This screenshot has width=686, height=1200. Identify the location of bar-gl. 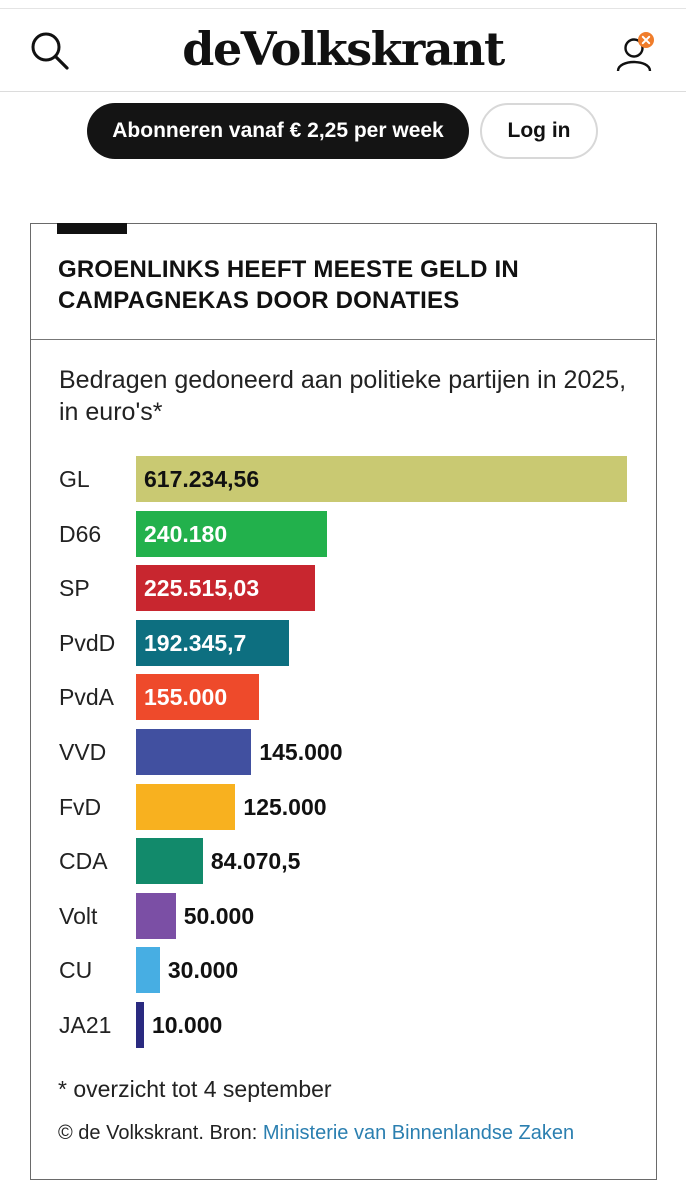
(381, 479).